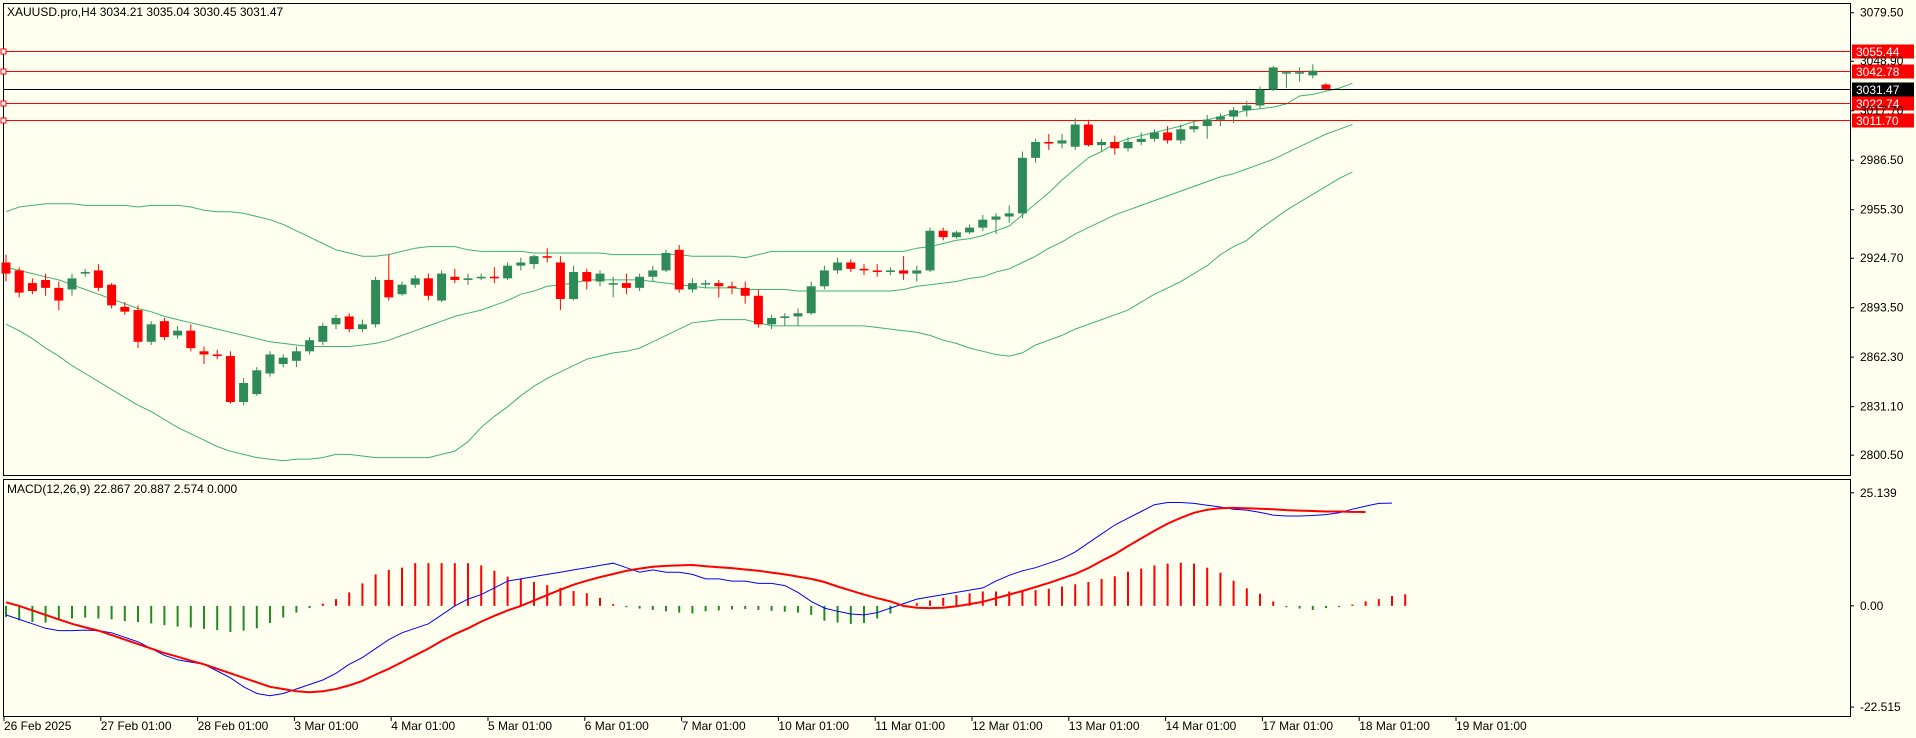  Describe the element at coordinates (423, 726) in the screenshot. I see `time-tick-label: 4 Mar 01:00` at that location.